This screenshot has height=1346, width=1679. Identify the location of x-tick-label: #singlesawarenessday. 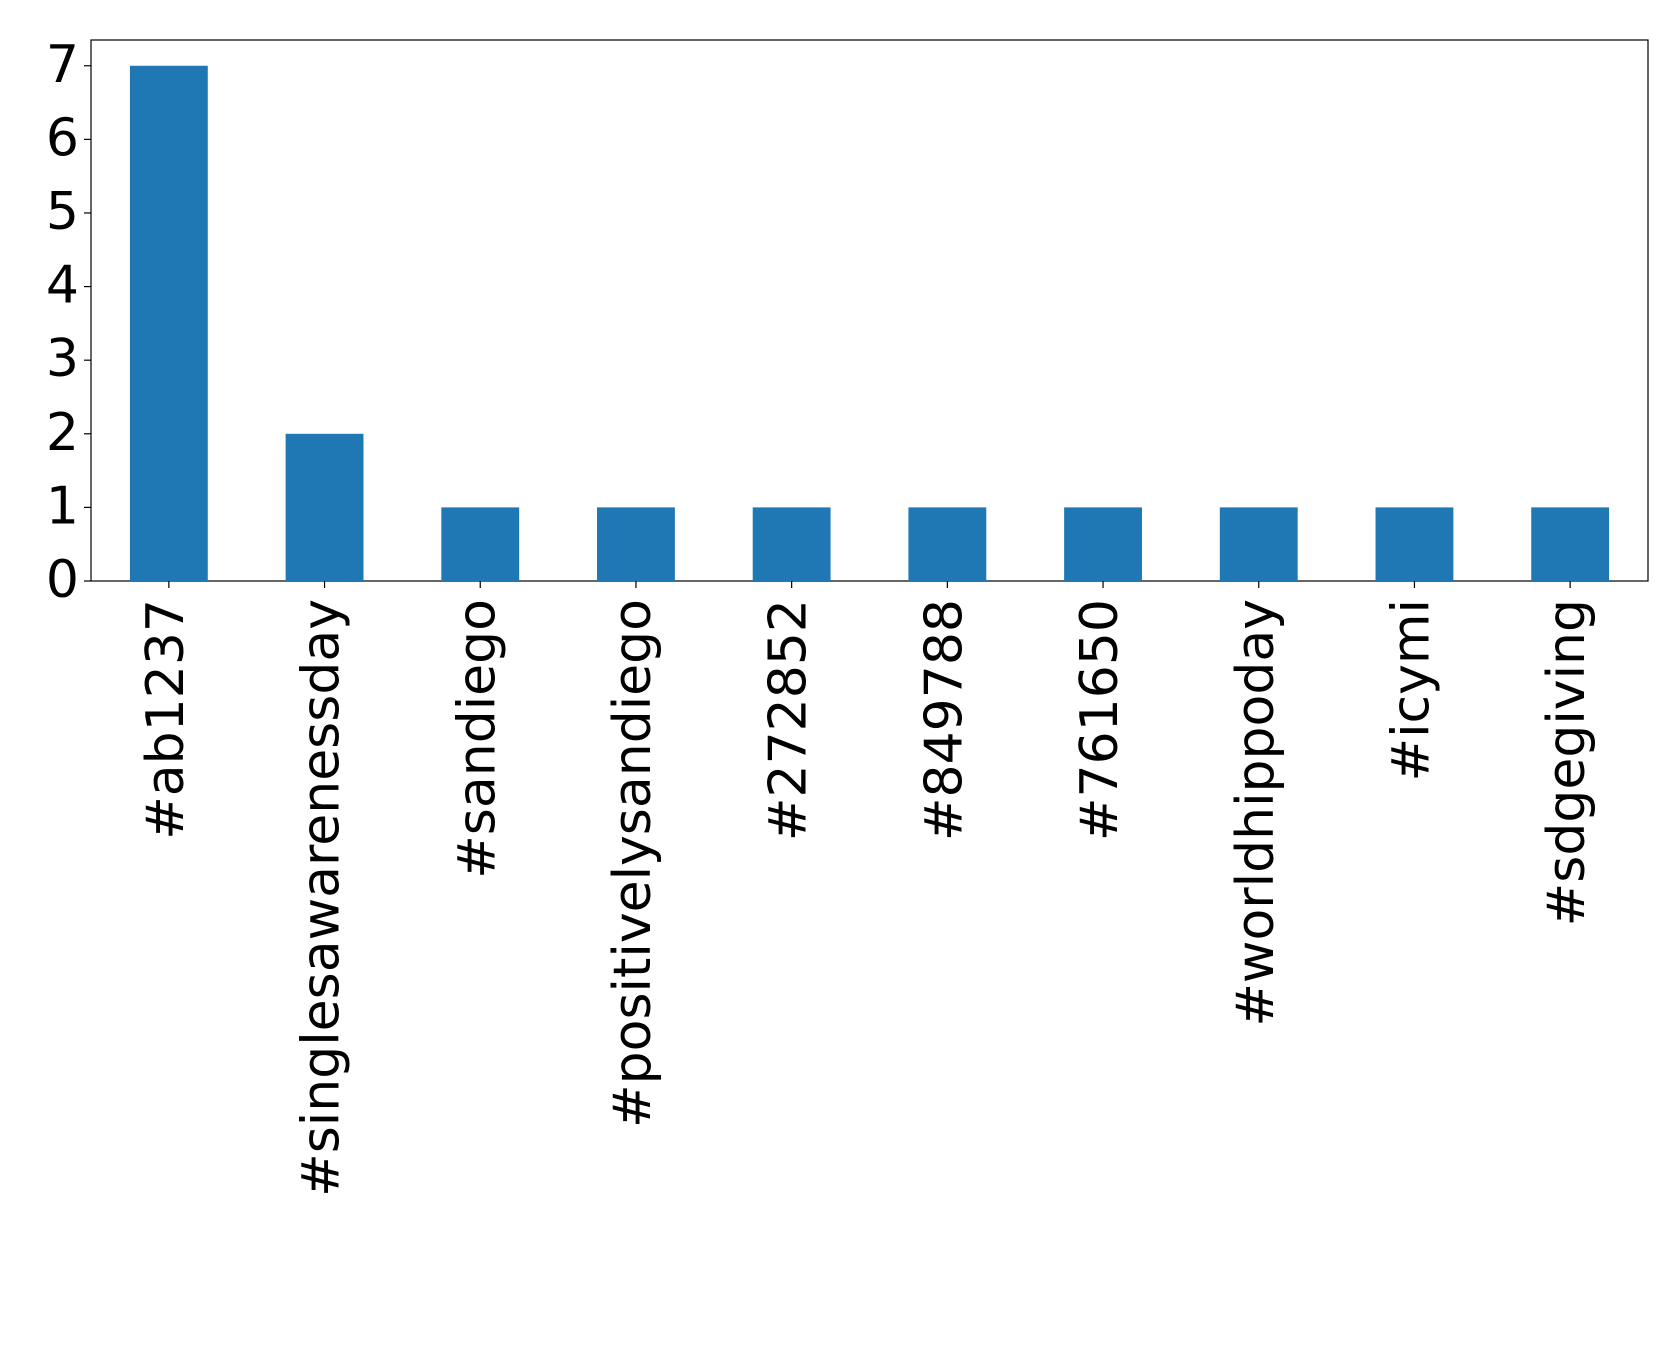
(322, 898).